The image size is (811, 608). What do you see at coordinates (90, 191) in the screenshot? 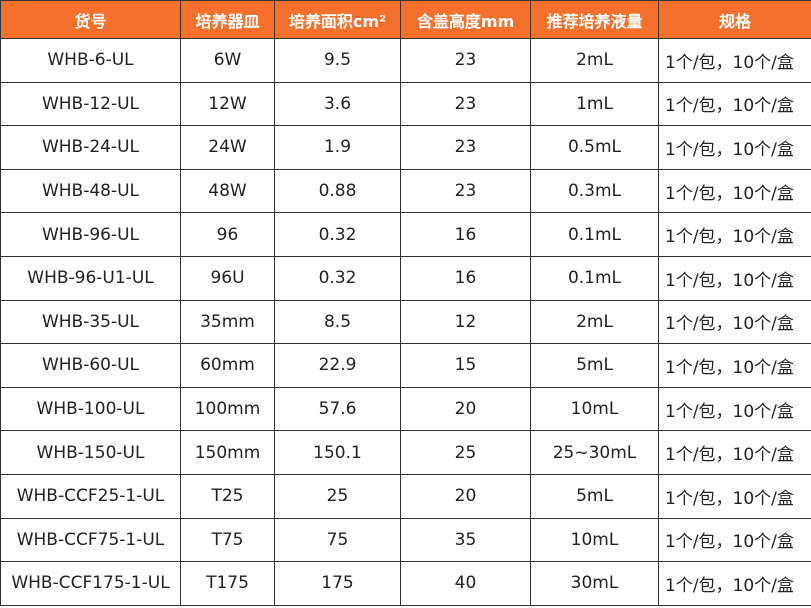
I see `table-cell: WHB-48-UL` at bounding box center [90, 191].